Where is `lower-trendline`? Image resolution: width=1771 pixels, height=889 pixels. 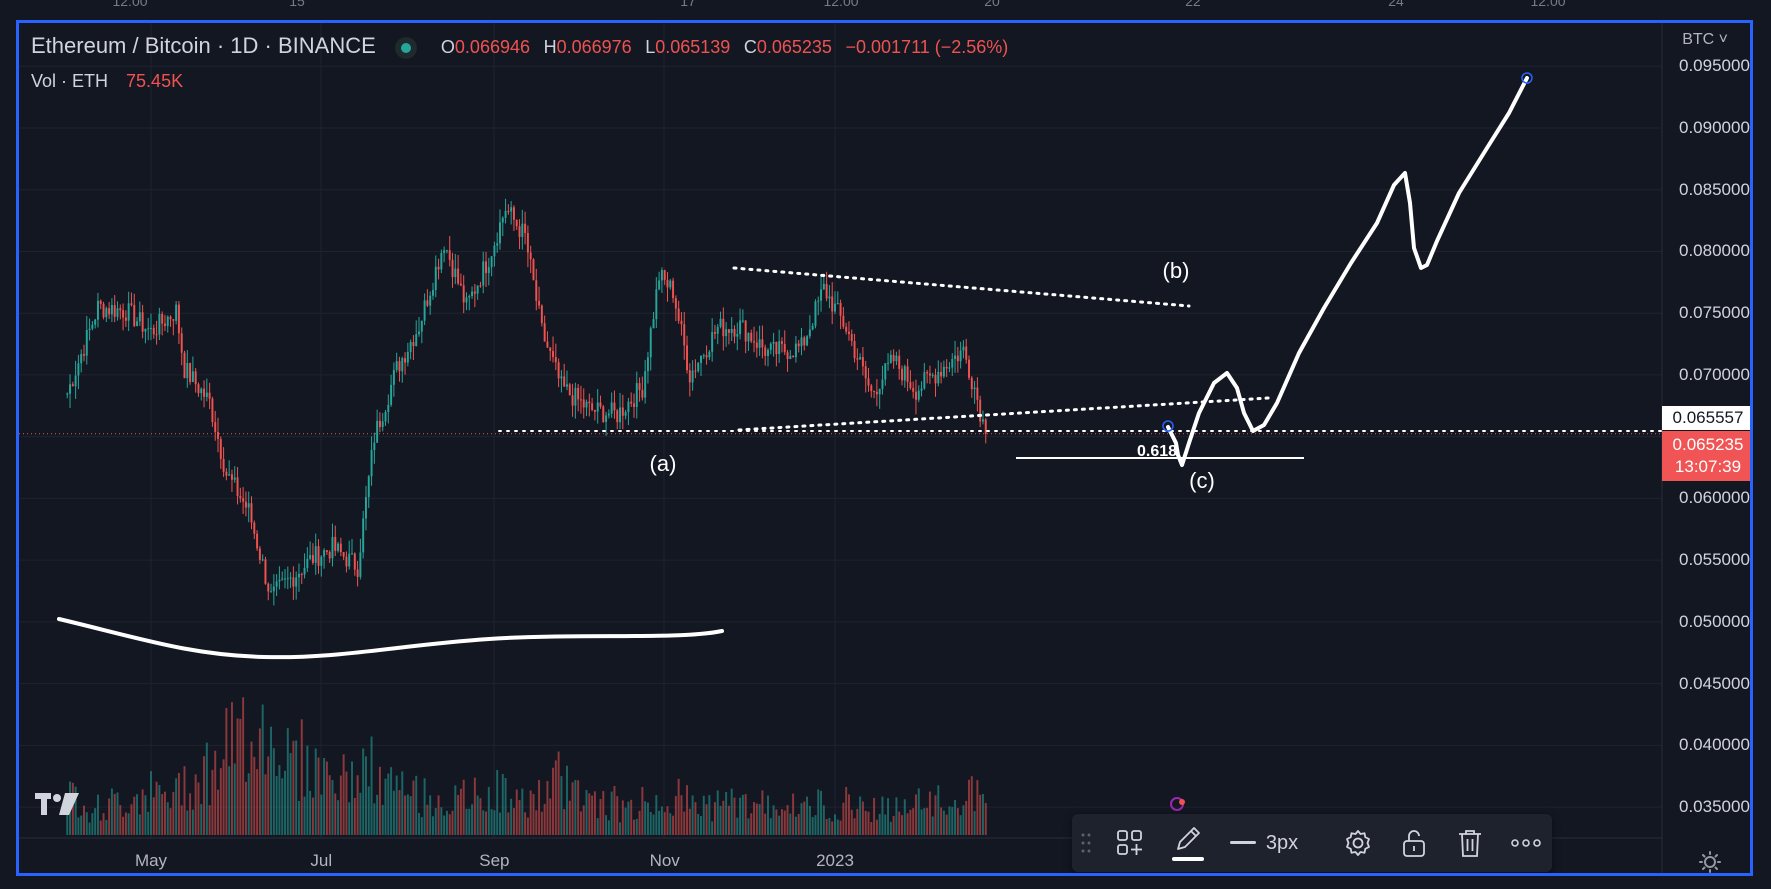
lower-trendline is located at coordinates (1004, 414).